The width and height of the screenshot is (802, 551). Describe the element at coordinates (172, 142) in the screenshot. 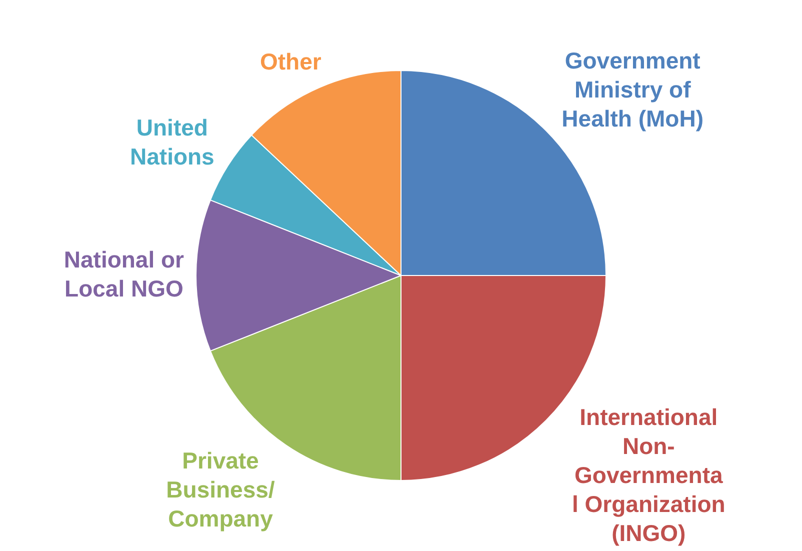

I see `slice-label: United Nations` at that location.